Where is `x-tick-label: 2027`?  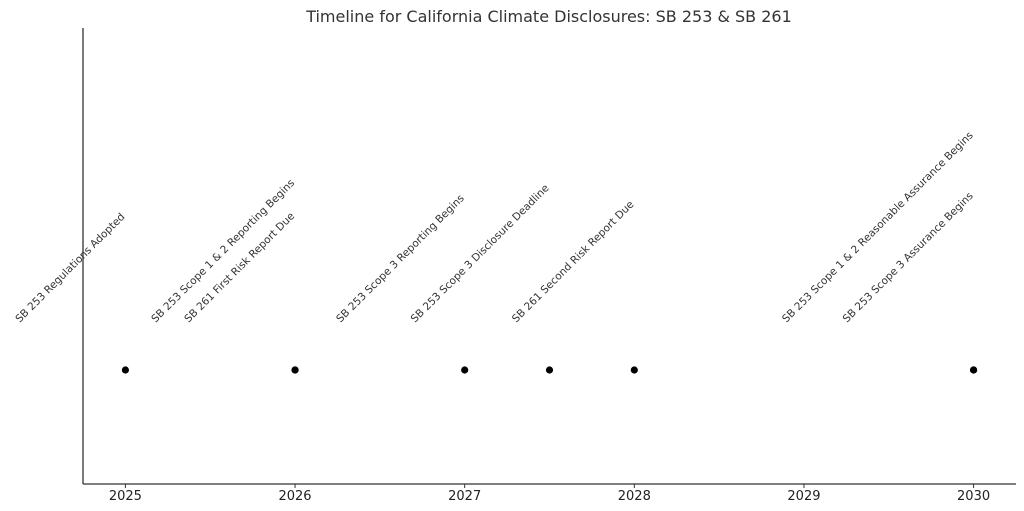
x-tick-label: 2027 is located at coordinates (464, 496).